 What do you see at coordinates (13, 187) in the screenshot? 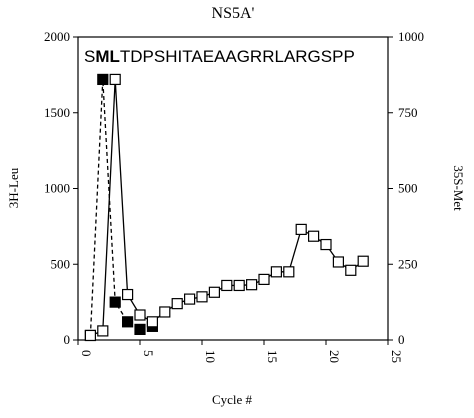
I see `y-axis-label: 3H-Leu` at bounding box center [13, 187].